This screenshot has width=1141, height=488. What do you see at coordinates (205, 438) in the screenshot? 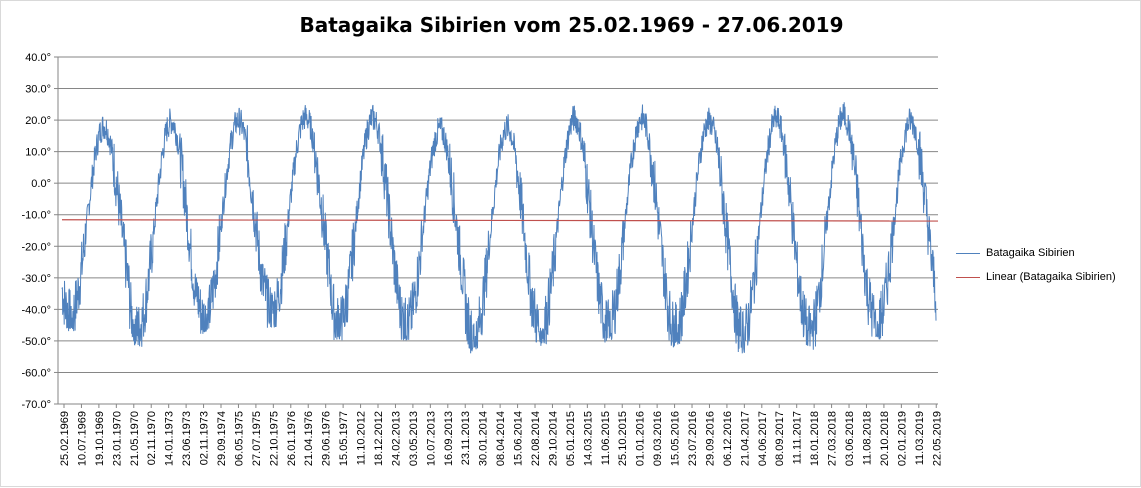
I see `x-tick-label: 02.11.1973` at bounding box center [205, 438].